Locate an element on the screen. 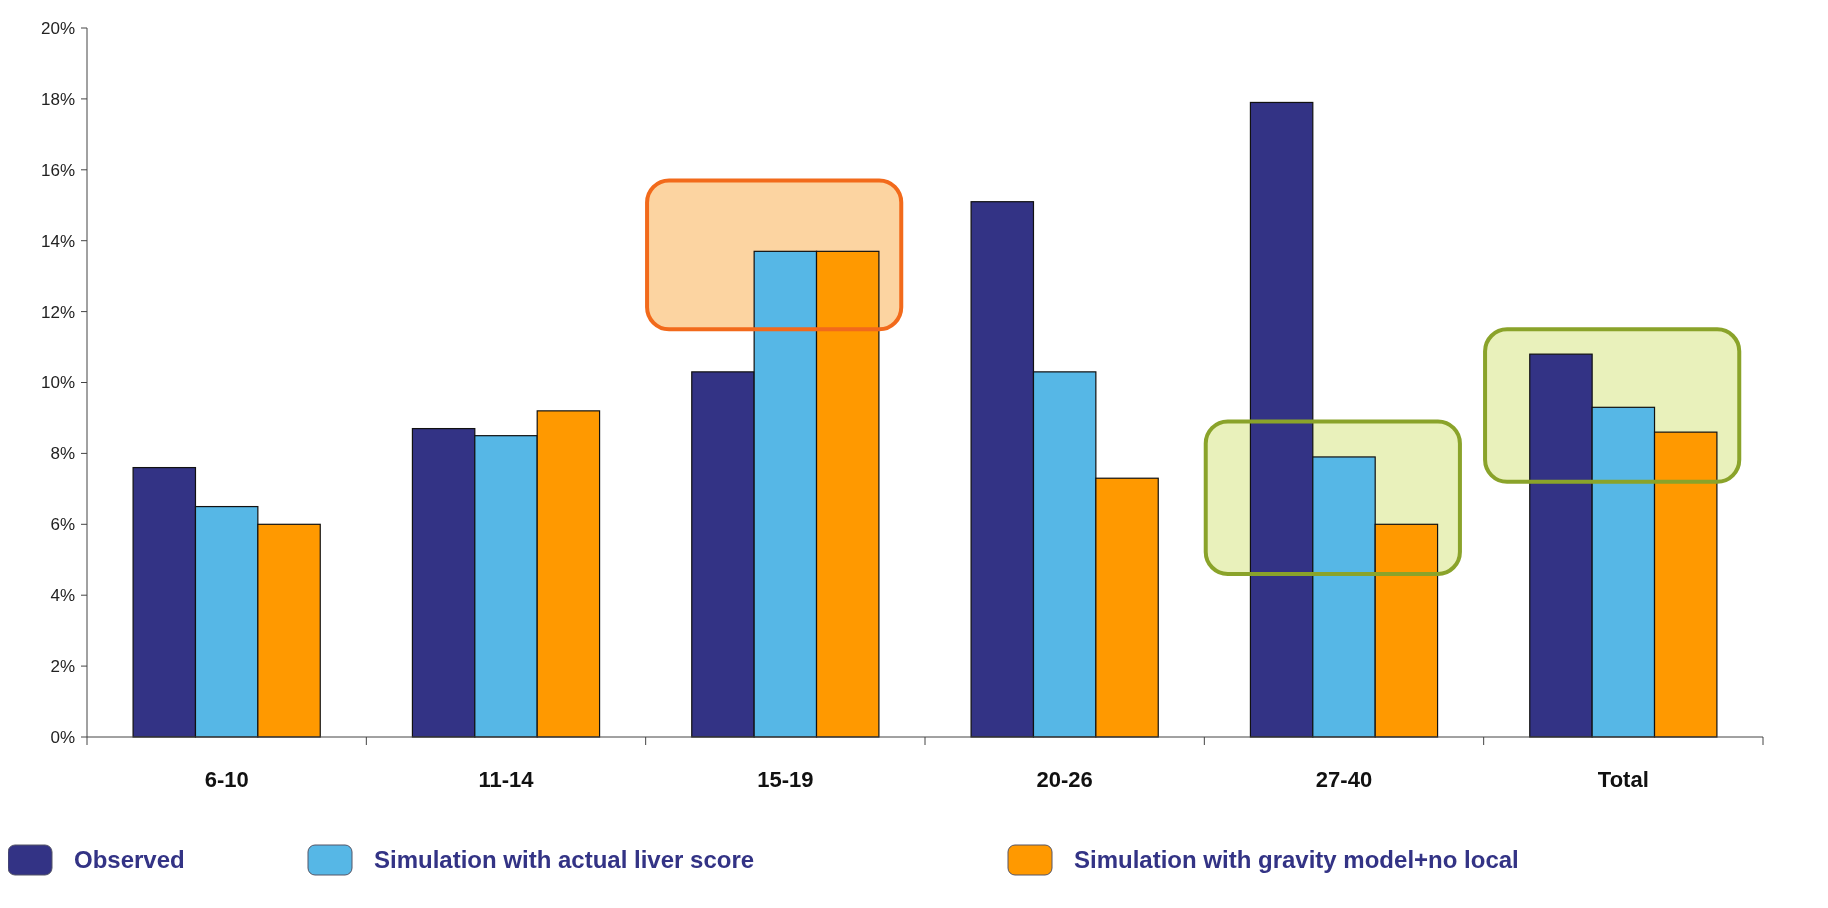 The image size is (1828, 908). y-tick-label: 10% is located at coordinates (57, 383).